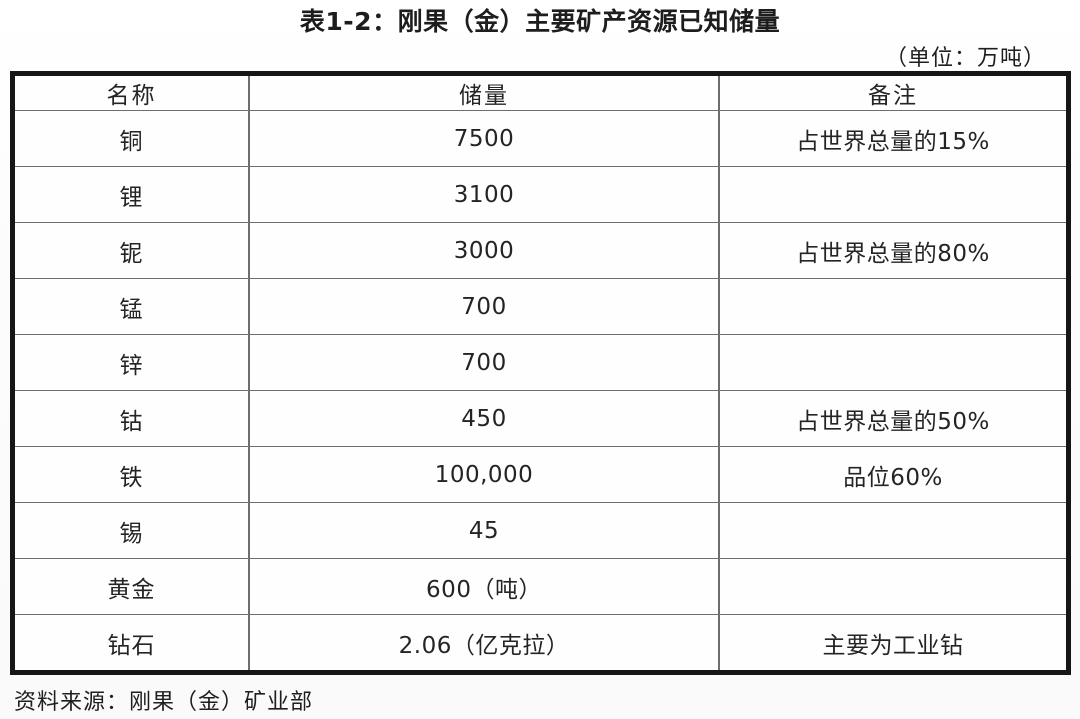 This screenshot has height=719, width=1080. I want to click on cell-note: 主要为工业钻, so click(892, 642).